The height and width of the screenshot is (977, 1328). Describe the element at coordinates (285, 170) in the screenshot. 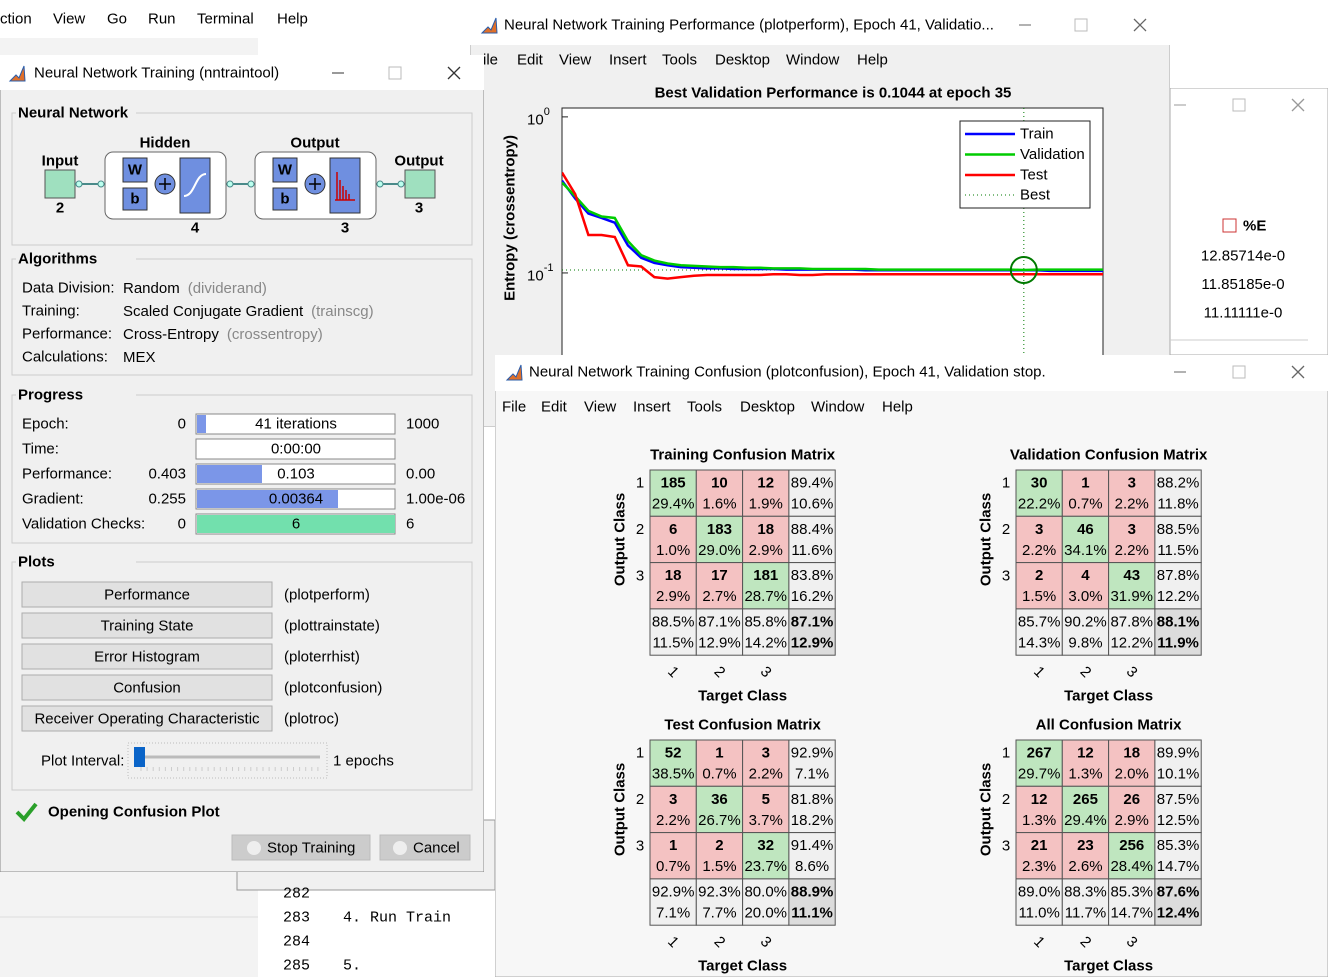

I see `weight-block` at that location.